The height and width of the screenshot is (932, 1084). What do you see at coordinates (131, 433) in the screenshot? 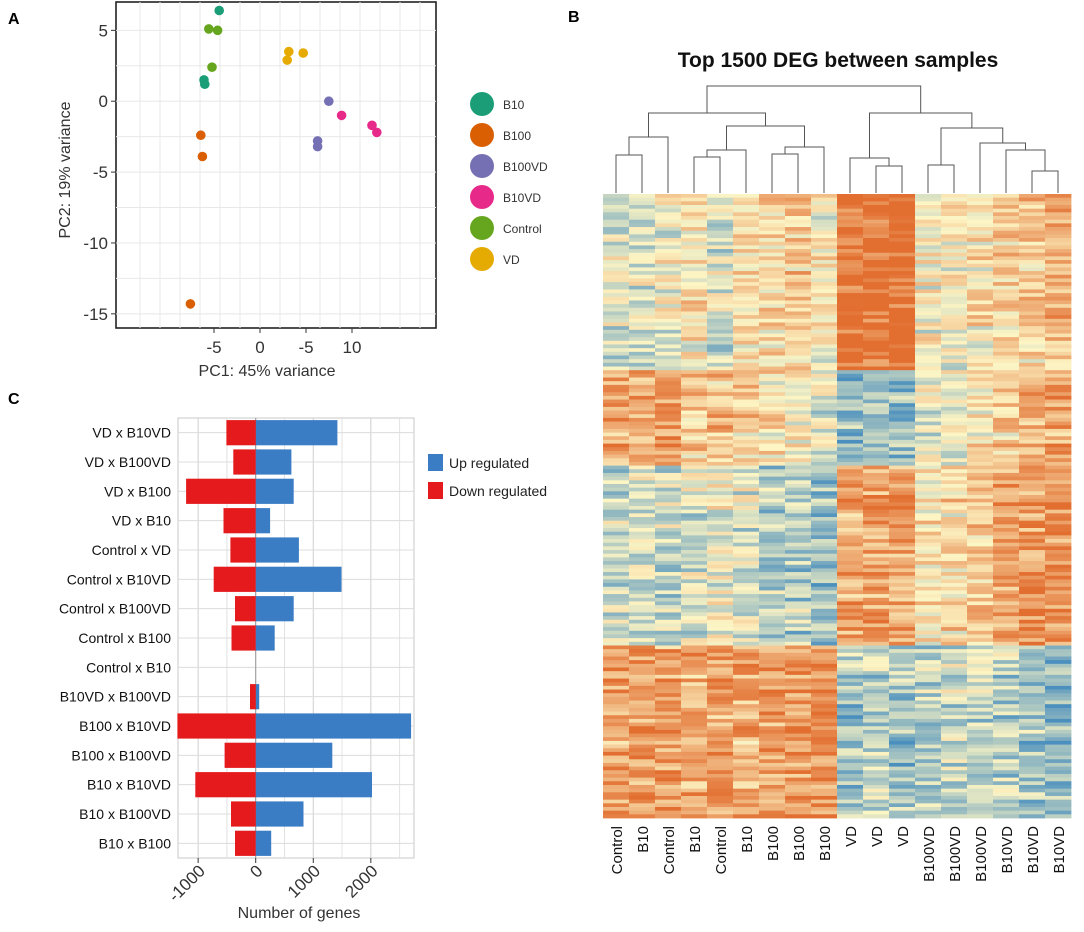
I see `bar-category-label: VD x B10VD` at bounding box center [131, 433].